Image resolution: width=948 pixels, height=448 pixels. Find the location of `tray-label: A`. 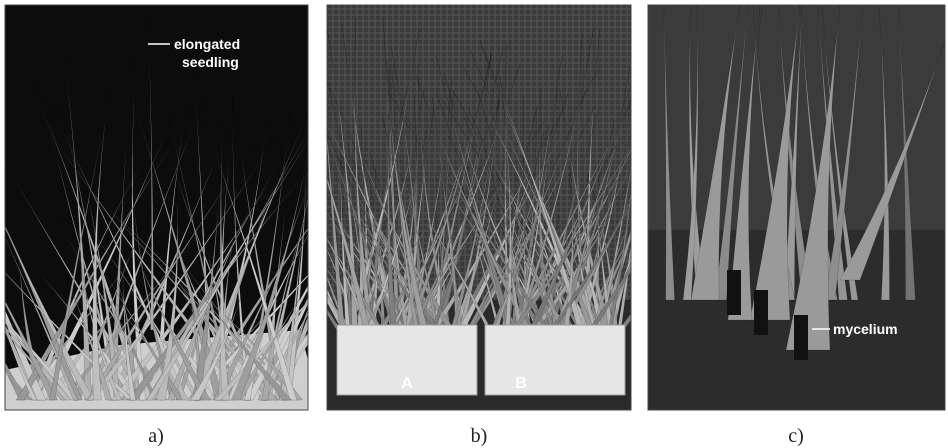

tray-label: A is located at coordinates (407, 383).